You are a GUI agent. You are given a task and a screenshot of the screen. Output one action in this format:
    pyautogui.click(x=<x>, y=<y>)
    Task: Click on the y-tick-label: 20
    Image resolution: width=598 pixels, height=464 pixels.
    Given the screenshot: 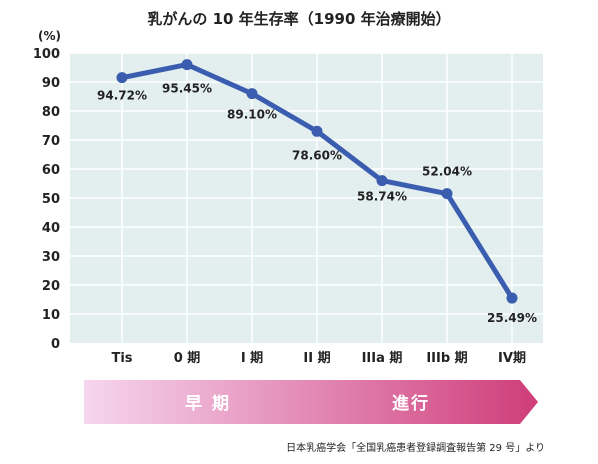 What is the action you would take?
    pyautogui.click(x=51, y=286)
    